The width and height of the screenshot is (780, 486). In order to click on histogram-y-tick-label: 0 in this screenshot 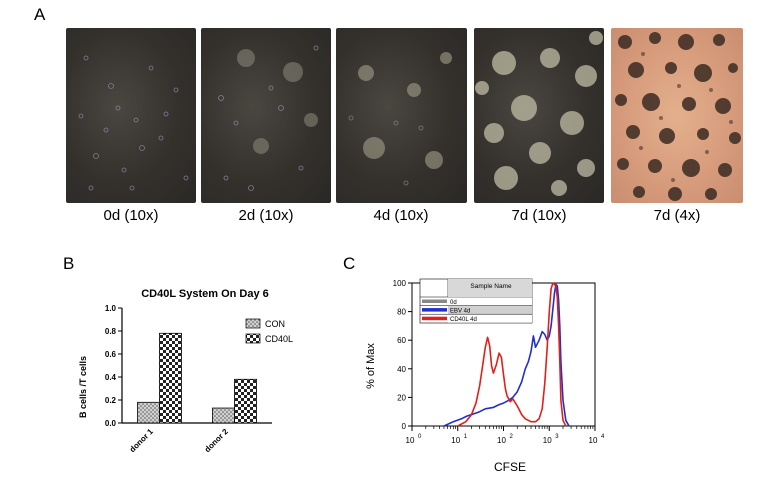, I will do `click(404, 426)`.